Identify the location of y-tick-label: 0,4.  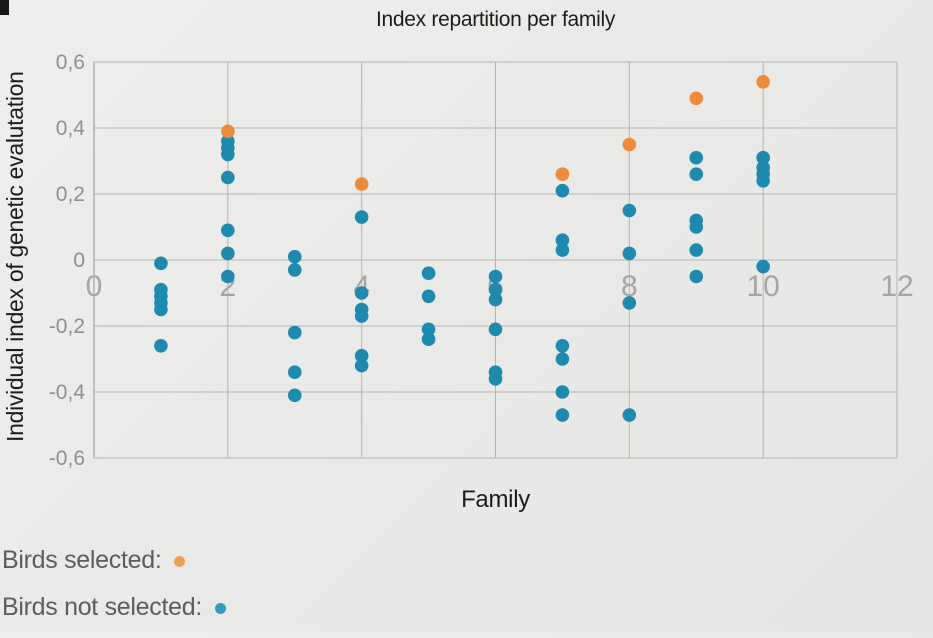
(71, 128).